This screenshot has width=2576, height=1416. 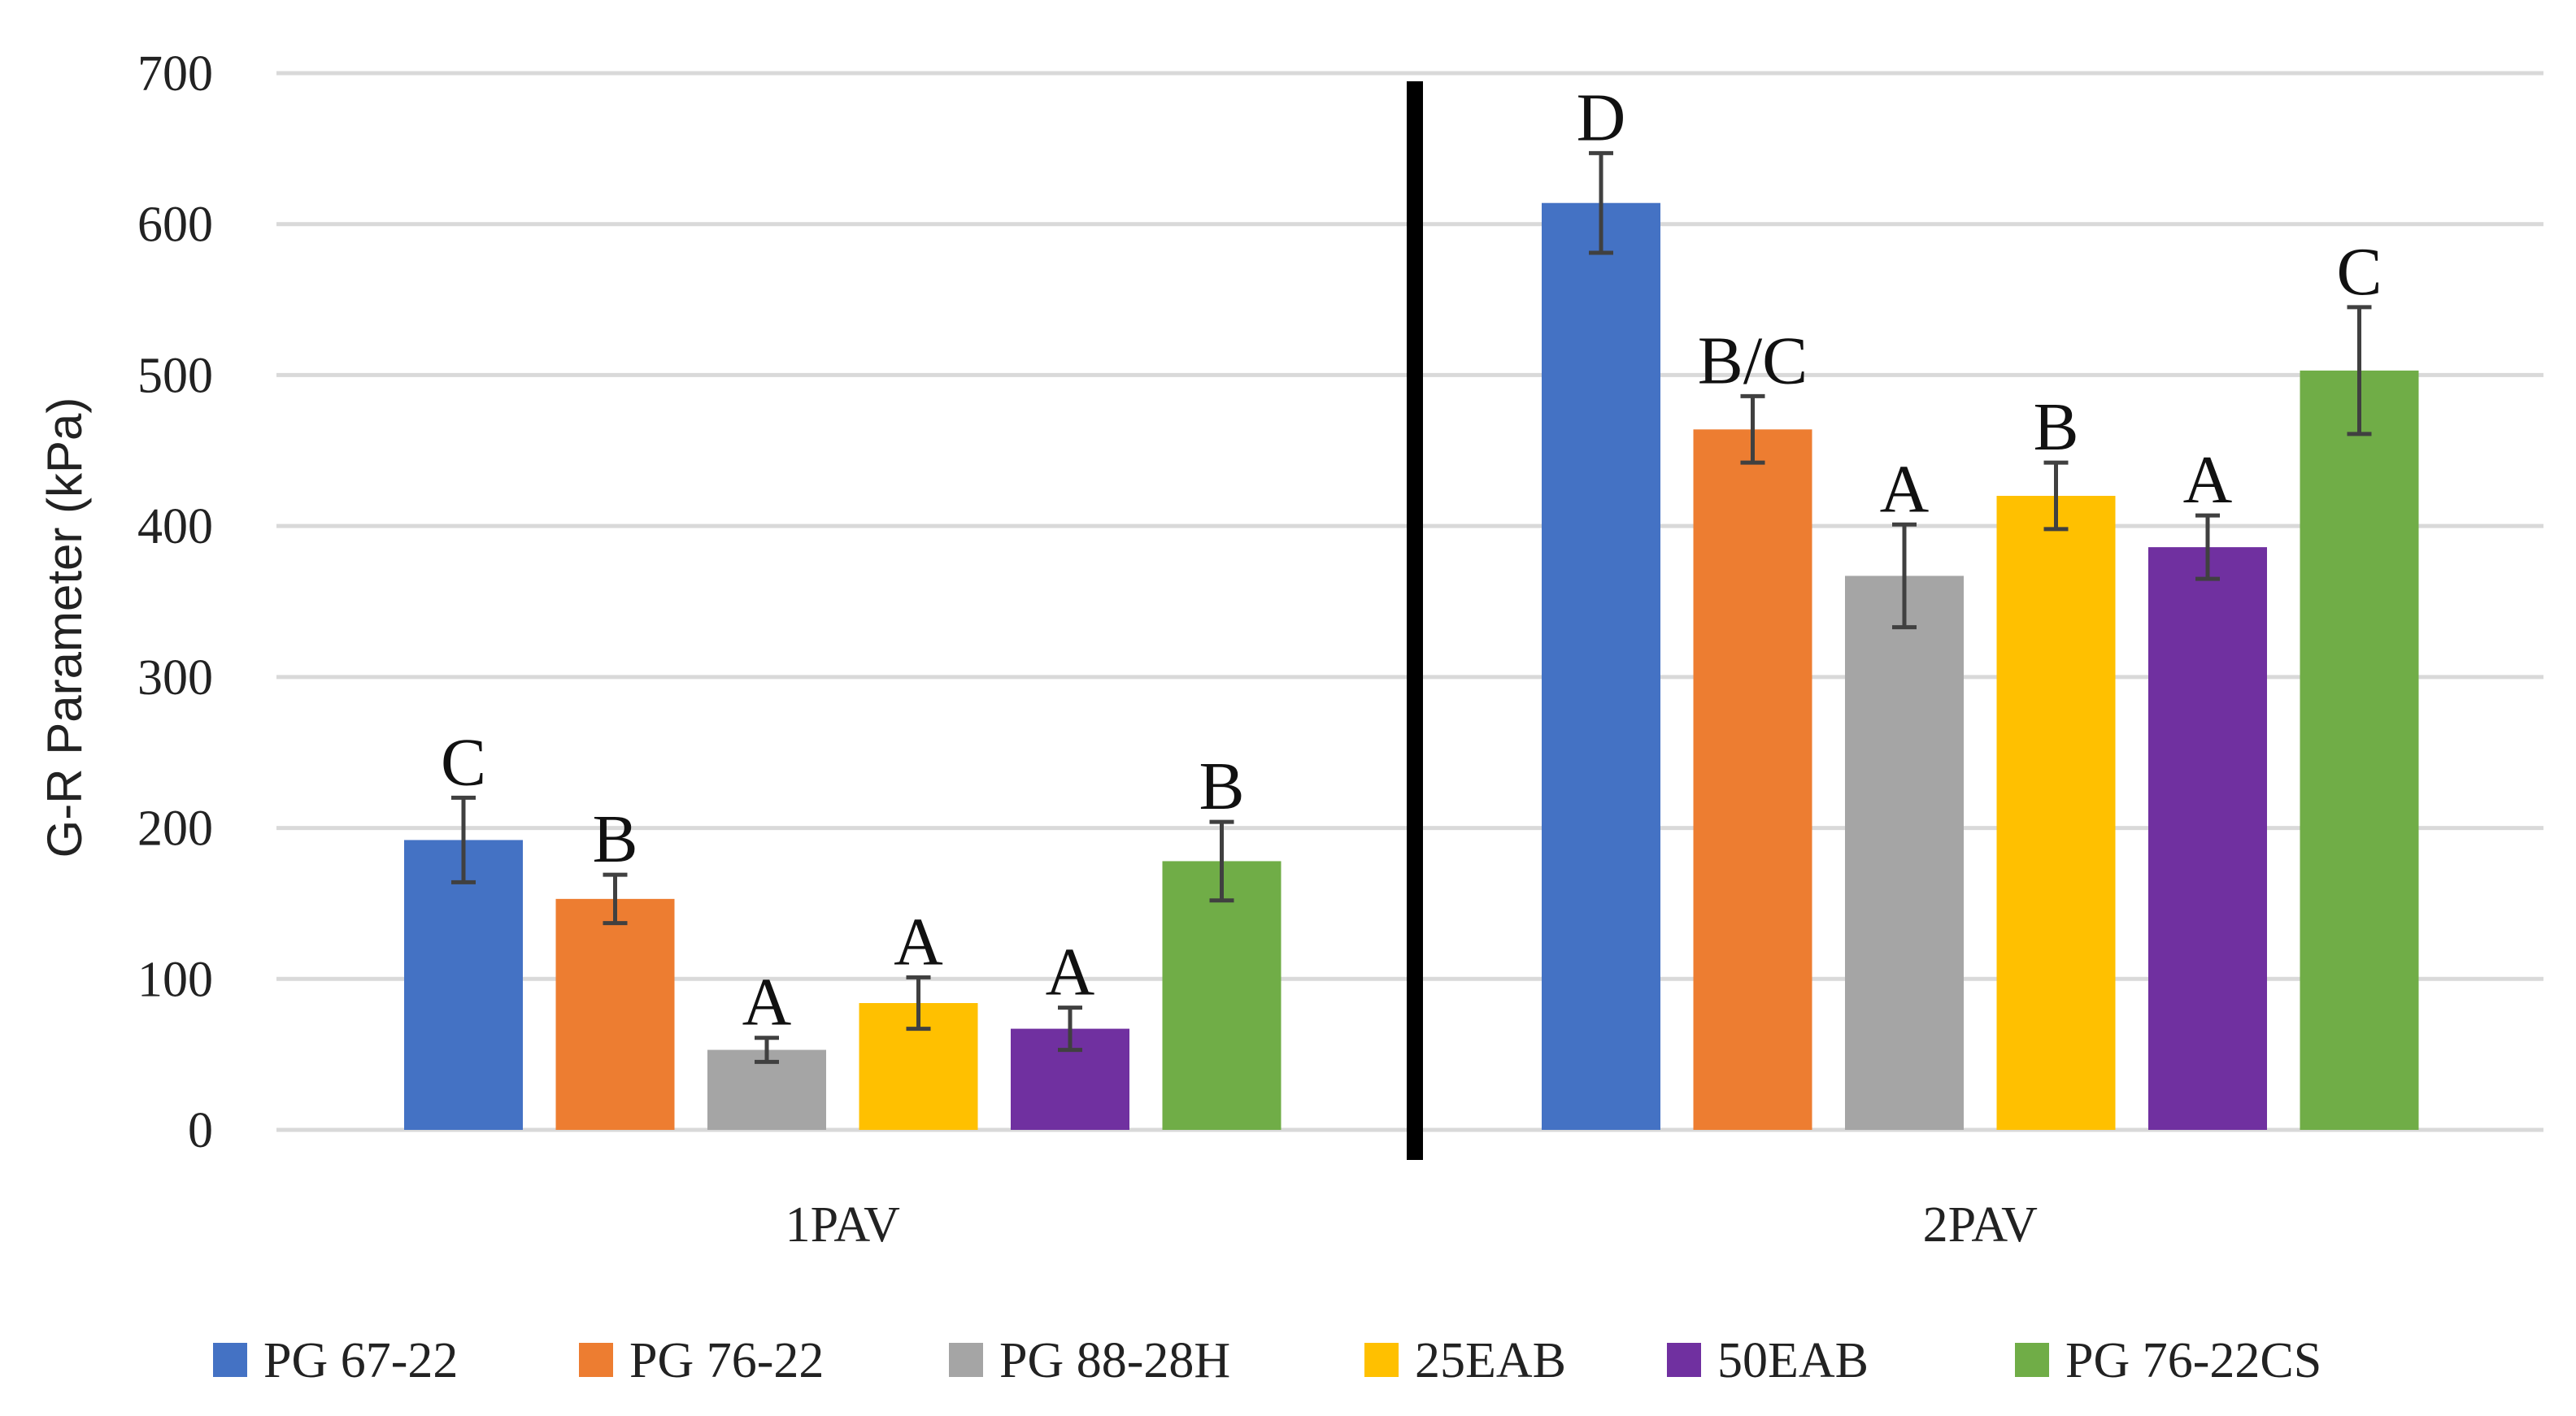 What do you see at coordinates (1602, 117) in the screenshot?
I see `significance-label: D` at bounding box center [1602, 117].